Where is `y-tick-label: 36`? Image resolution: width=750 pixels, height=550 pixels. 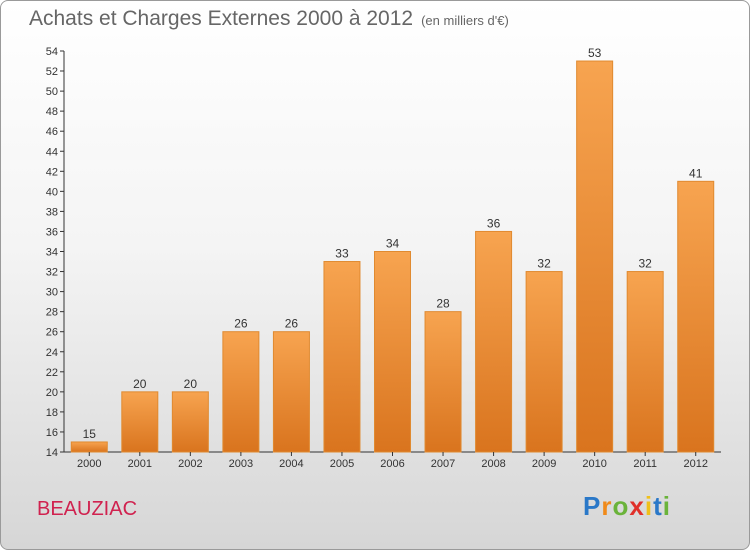 y-tick-label: 36 is located at coordinates (52, 232).